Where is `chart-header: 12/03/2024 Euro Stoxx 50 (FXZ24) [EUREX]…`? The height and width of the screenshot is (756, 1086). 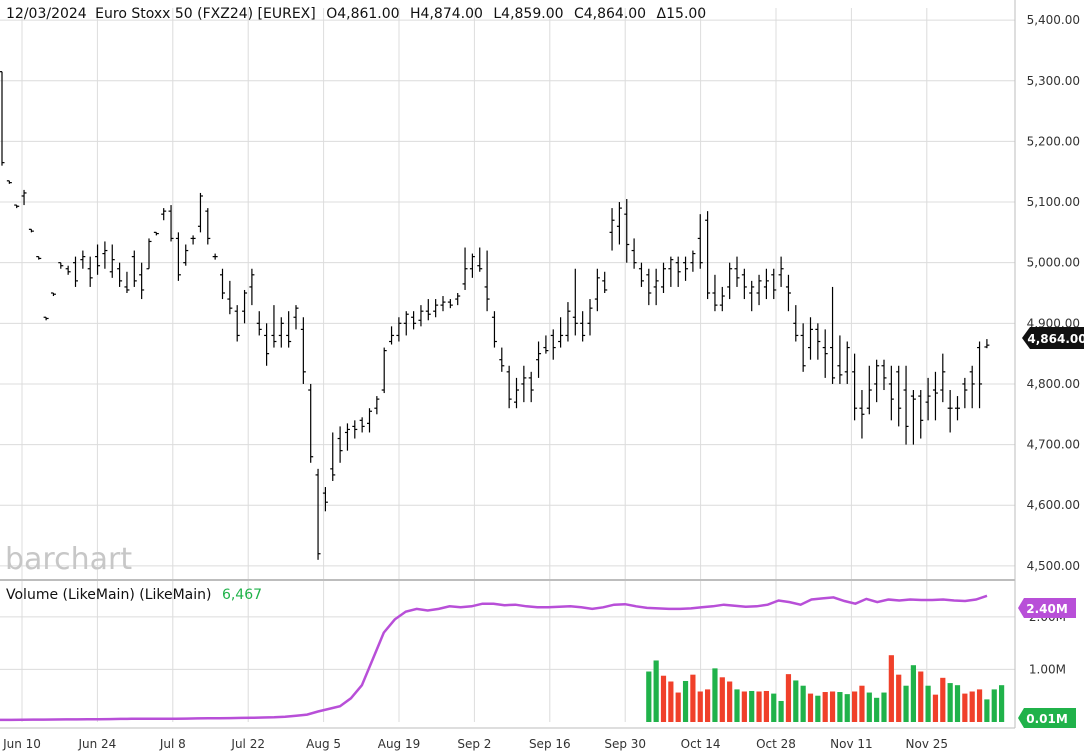 chart-header: 12/03/2024 Euro Stoxx 50 (FXZ24) [EUREX]… is located at coordinates (356, 14).